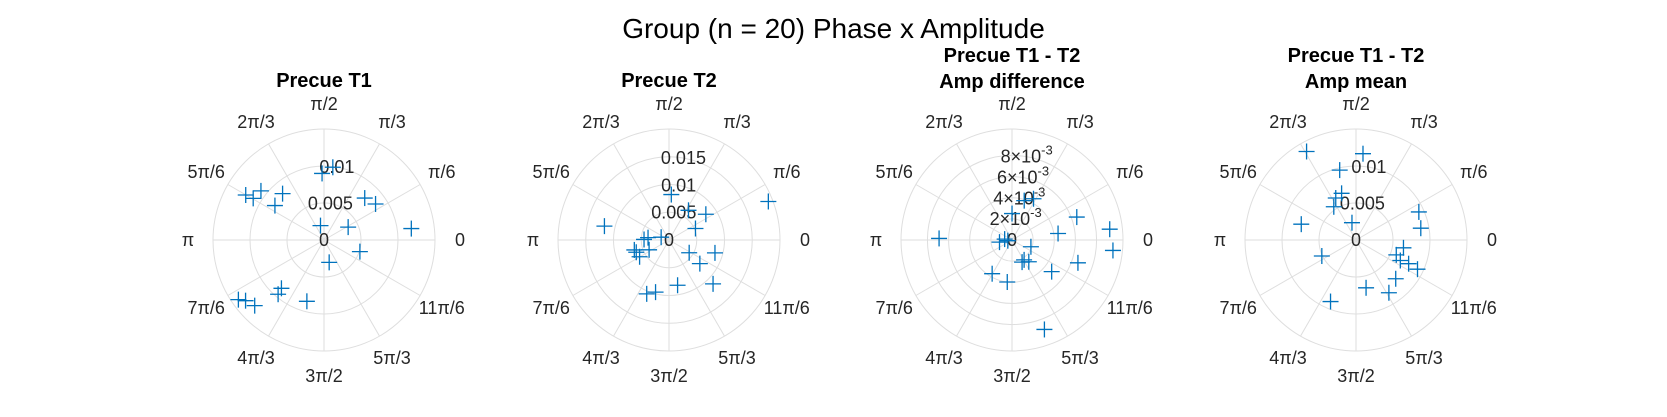 The height and width of the screenshot is (417, 1667). Describe the element at coordinates (1237, 172) in the screenshot. I see `theta-tick-label: 5π/6` at that location.